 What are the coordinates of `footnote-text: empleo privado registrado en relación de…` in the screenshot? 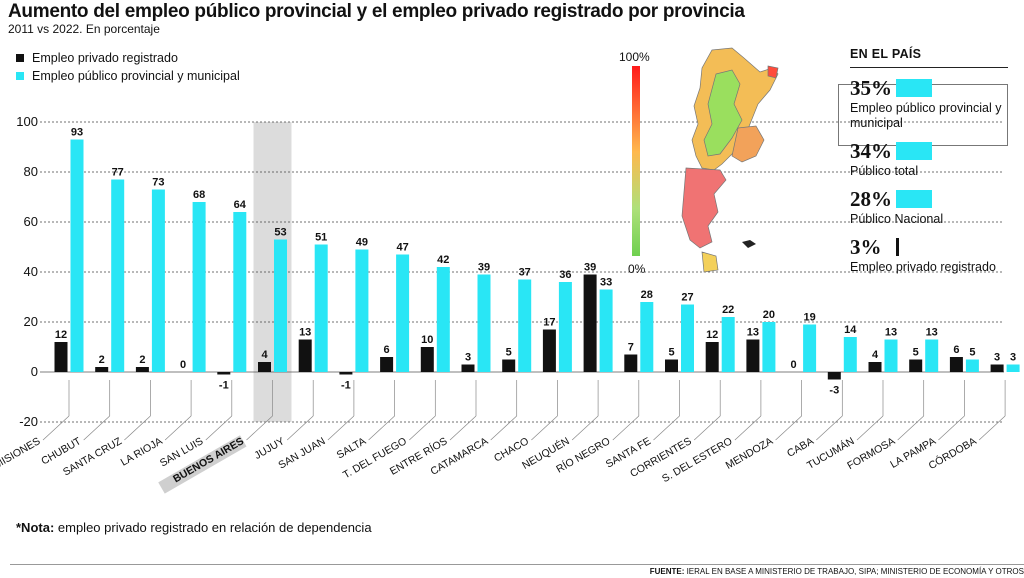 It's located at (213, 527).